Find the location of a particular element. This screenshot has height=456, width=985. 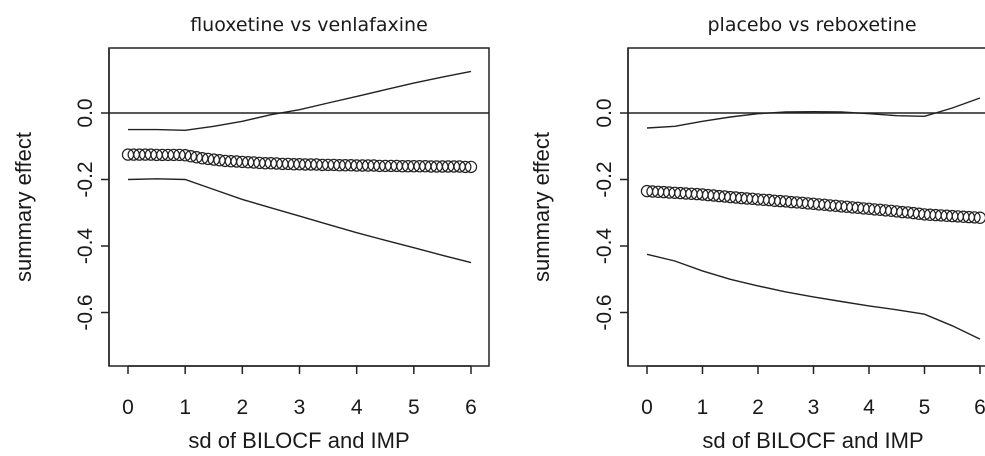

panel-title: fluoxetine vs venlafaxine is located at coordinates (309, 25).